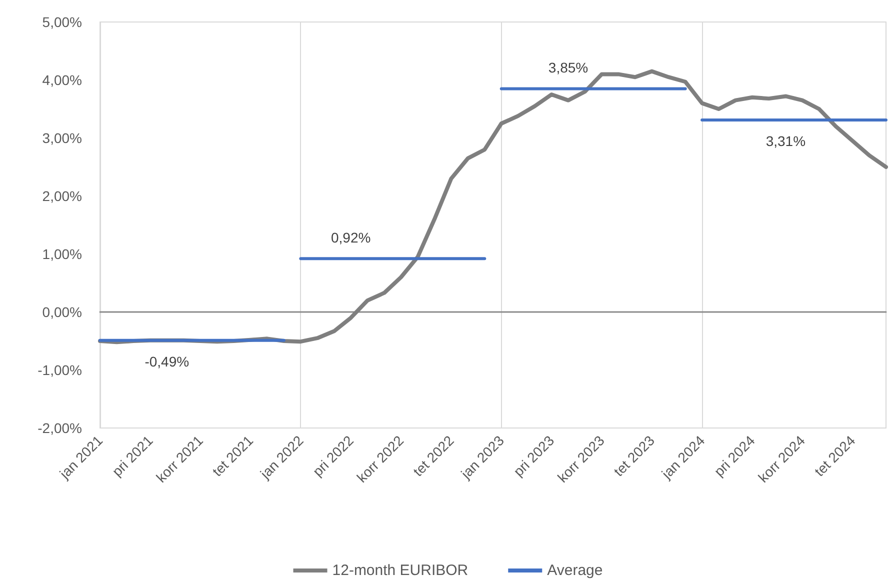 The height and width of the screenshot is (583, 896). I want to click on data-label: 3,31%, so click(786, 141).